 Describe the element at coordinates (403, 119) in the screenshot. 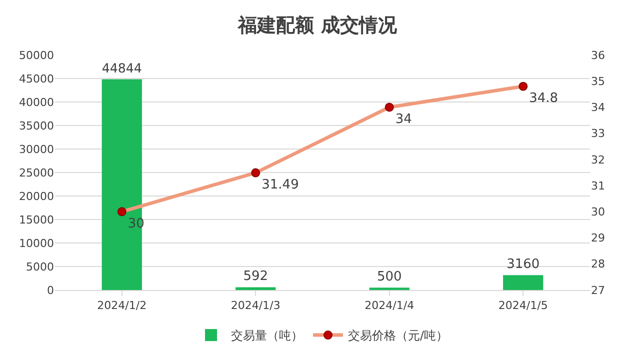

I see `data-label: 34` at that location.